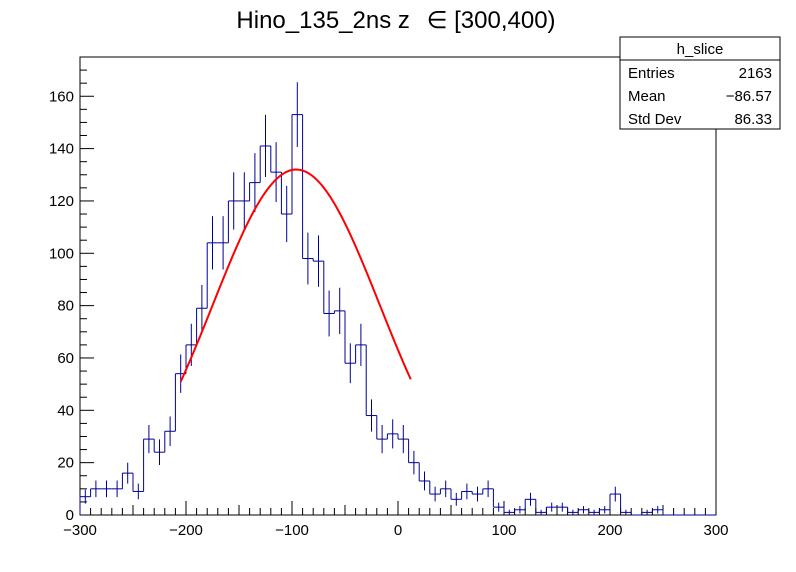  What do you see at coordinates (80, 530) in the screenshot?
I see `x-tick-label: −300` at bounding box center [80, 530].